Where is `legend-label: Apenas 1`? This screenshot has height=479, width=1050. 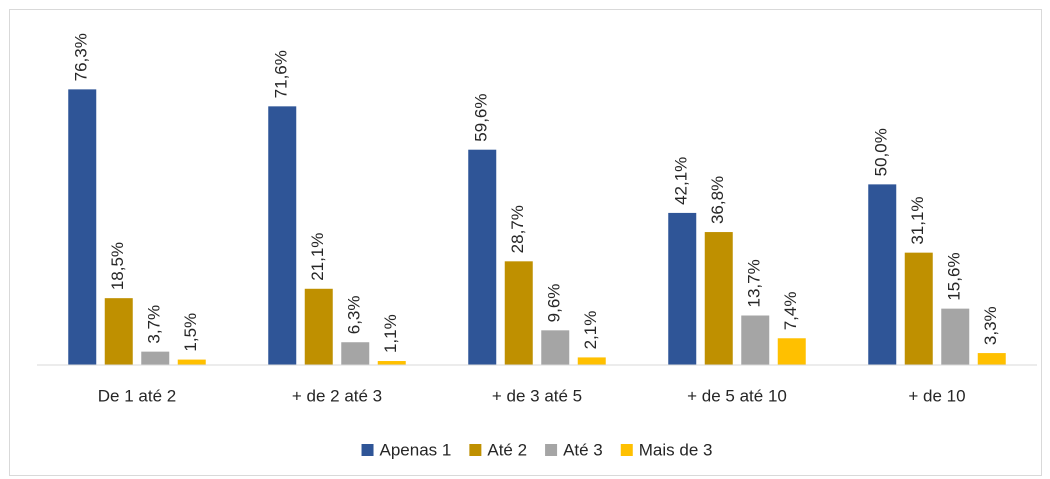 legend-label: Apenas 1 is located at coordinates (416, 449).